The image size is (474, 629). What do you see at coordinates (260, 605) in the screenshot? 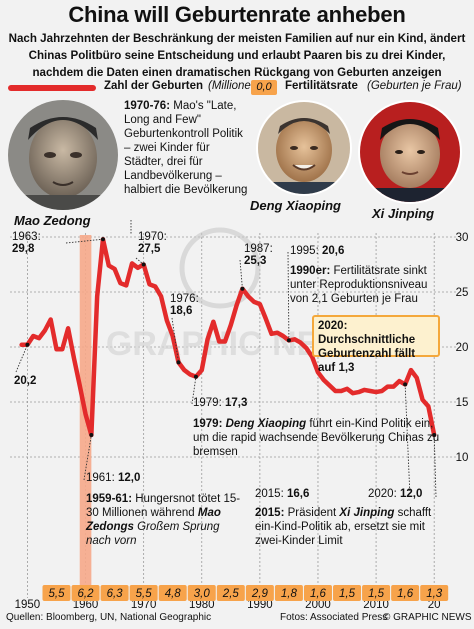
I see `x-tick-label: 1990` at bounding box center [260, 605].